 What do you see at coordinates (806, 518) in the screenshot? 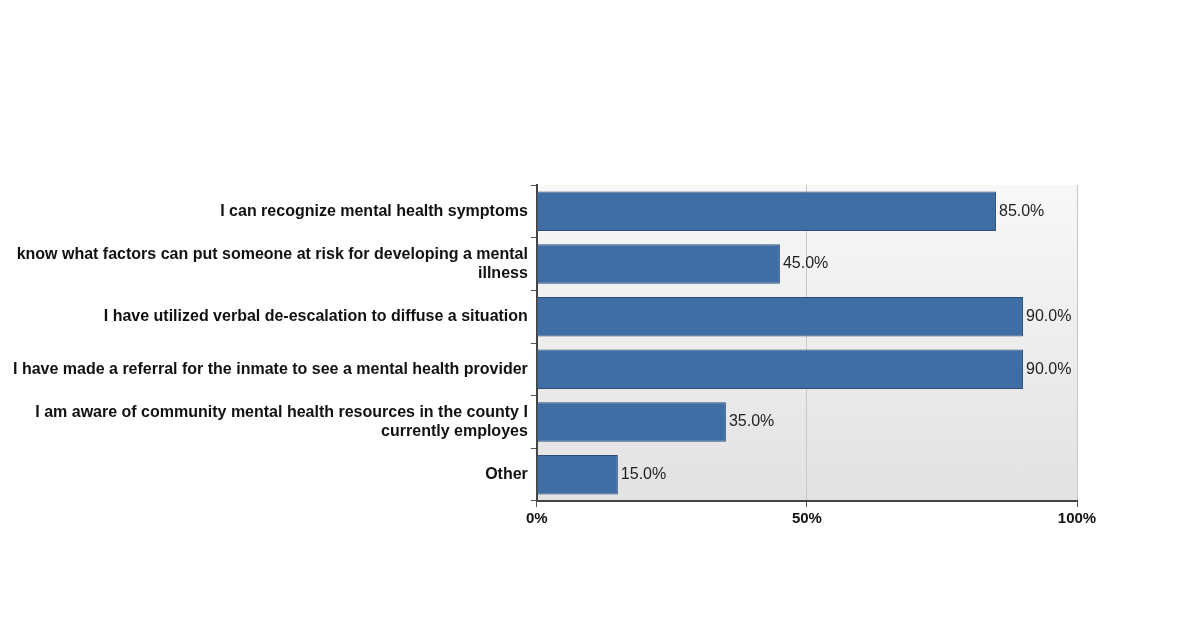
I see `x-tick-label: 50%` at bounding box center [806, 518].